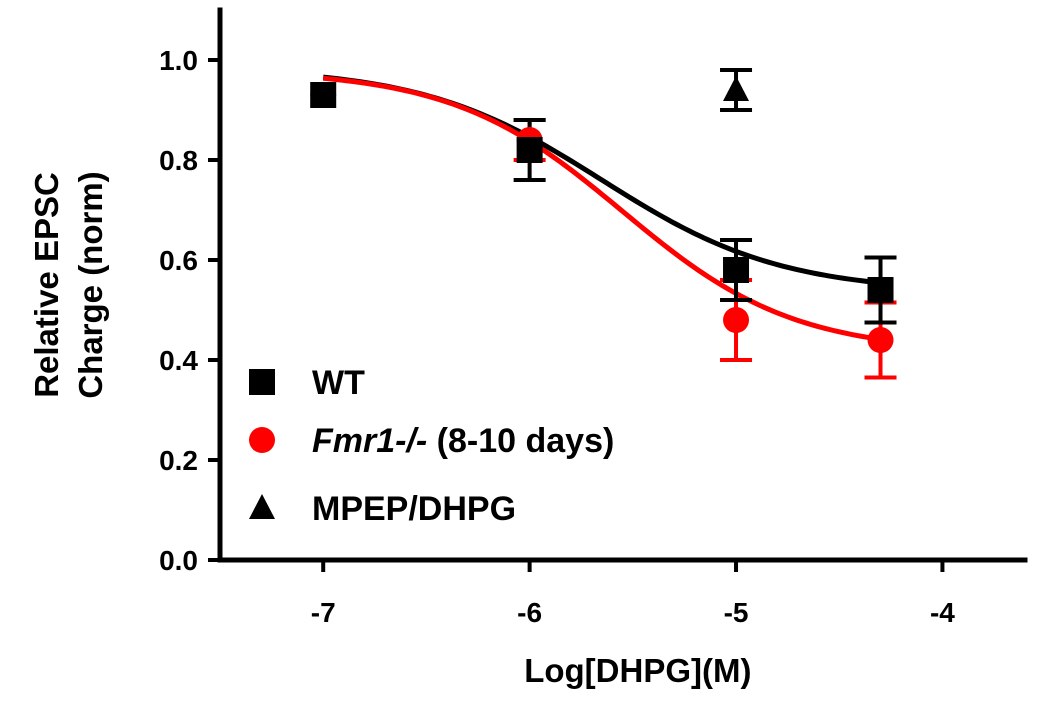 The image size is (1050, 701). Describe the element at coordinates (520, 441) in the screenshot. I see `legend-label-part: (8-10 days)` at that location.